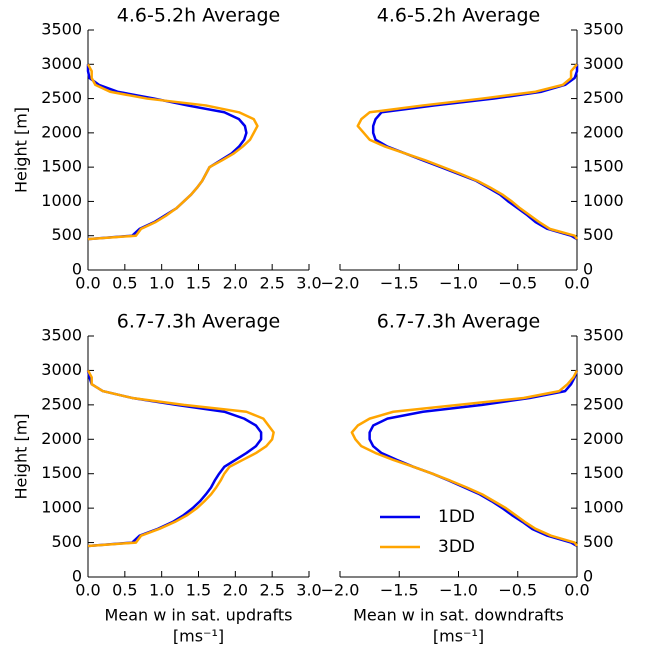 This screenshot has width=657, height=647. What do you see at coordinates (199, 615) in the screenshot?
I see `x-axis-label: Mean w in sat. updrafts` at bounding box center [199, 615].